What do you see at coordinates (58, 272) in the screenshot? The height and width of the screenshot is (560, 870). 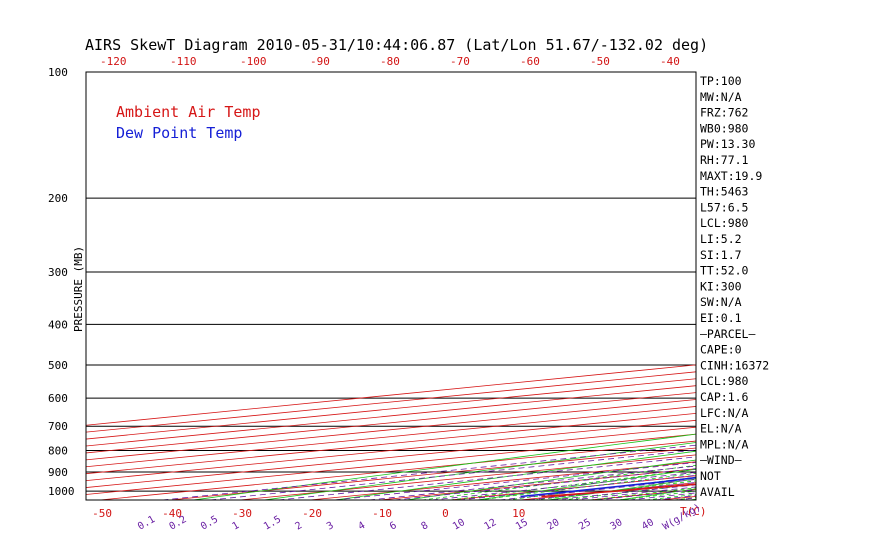 I see `y-tick-label: 300` at bounding box center [58, 272].